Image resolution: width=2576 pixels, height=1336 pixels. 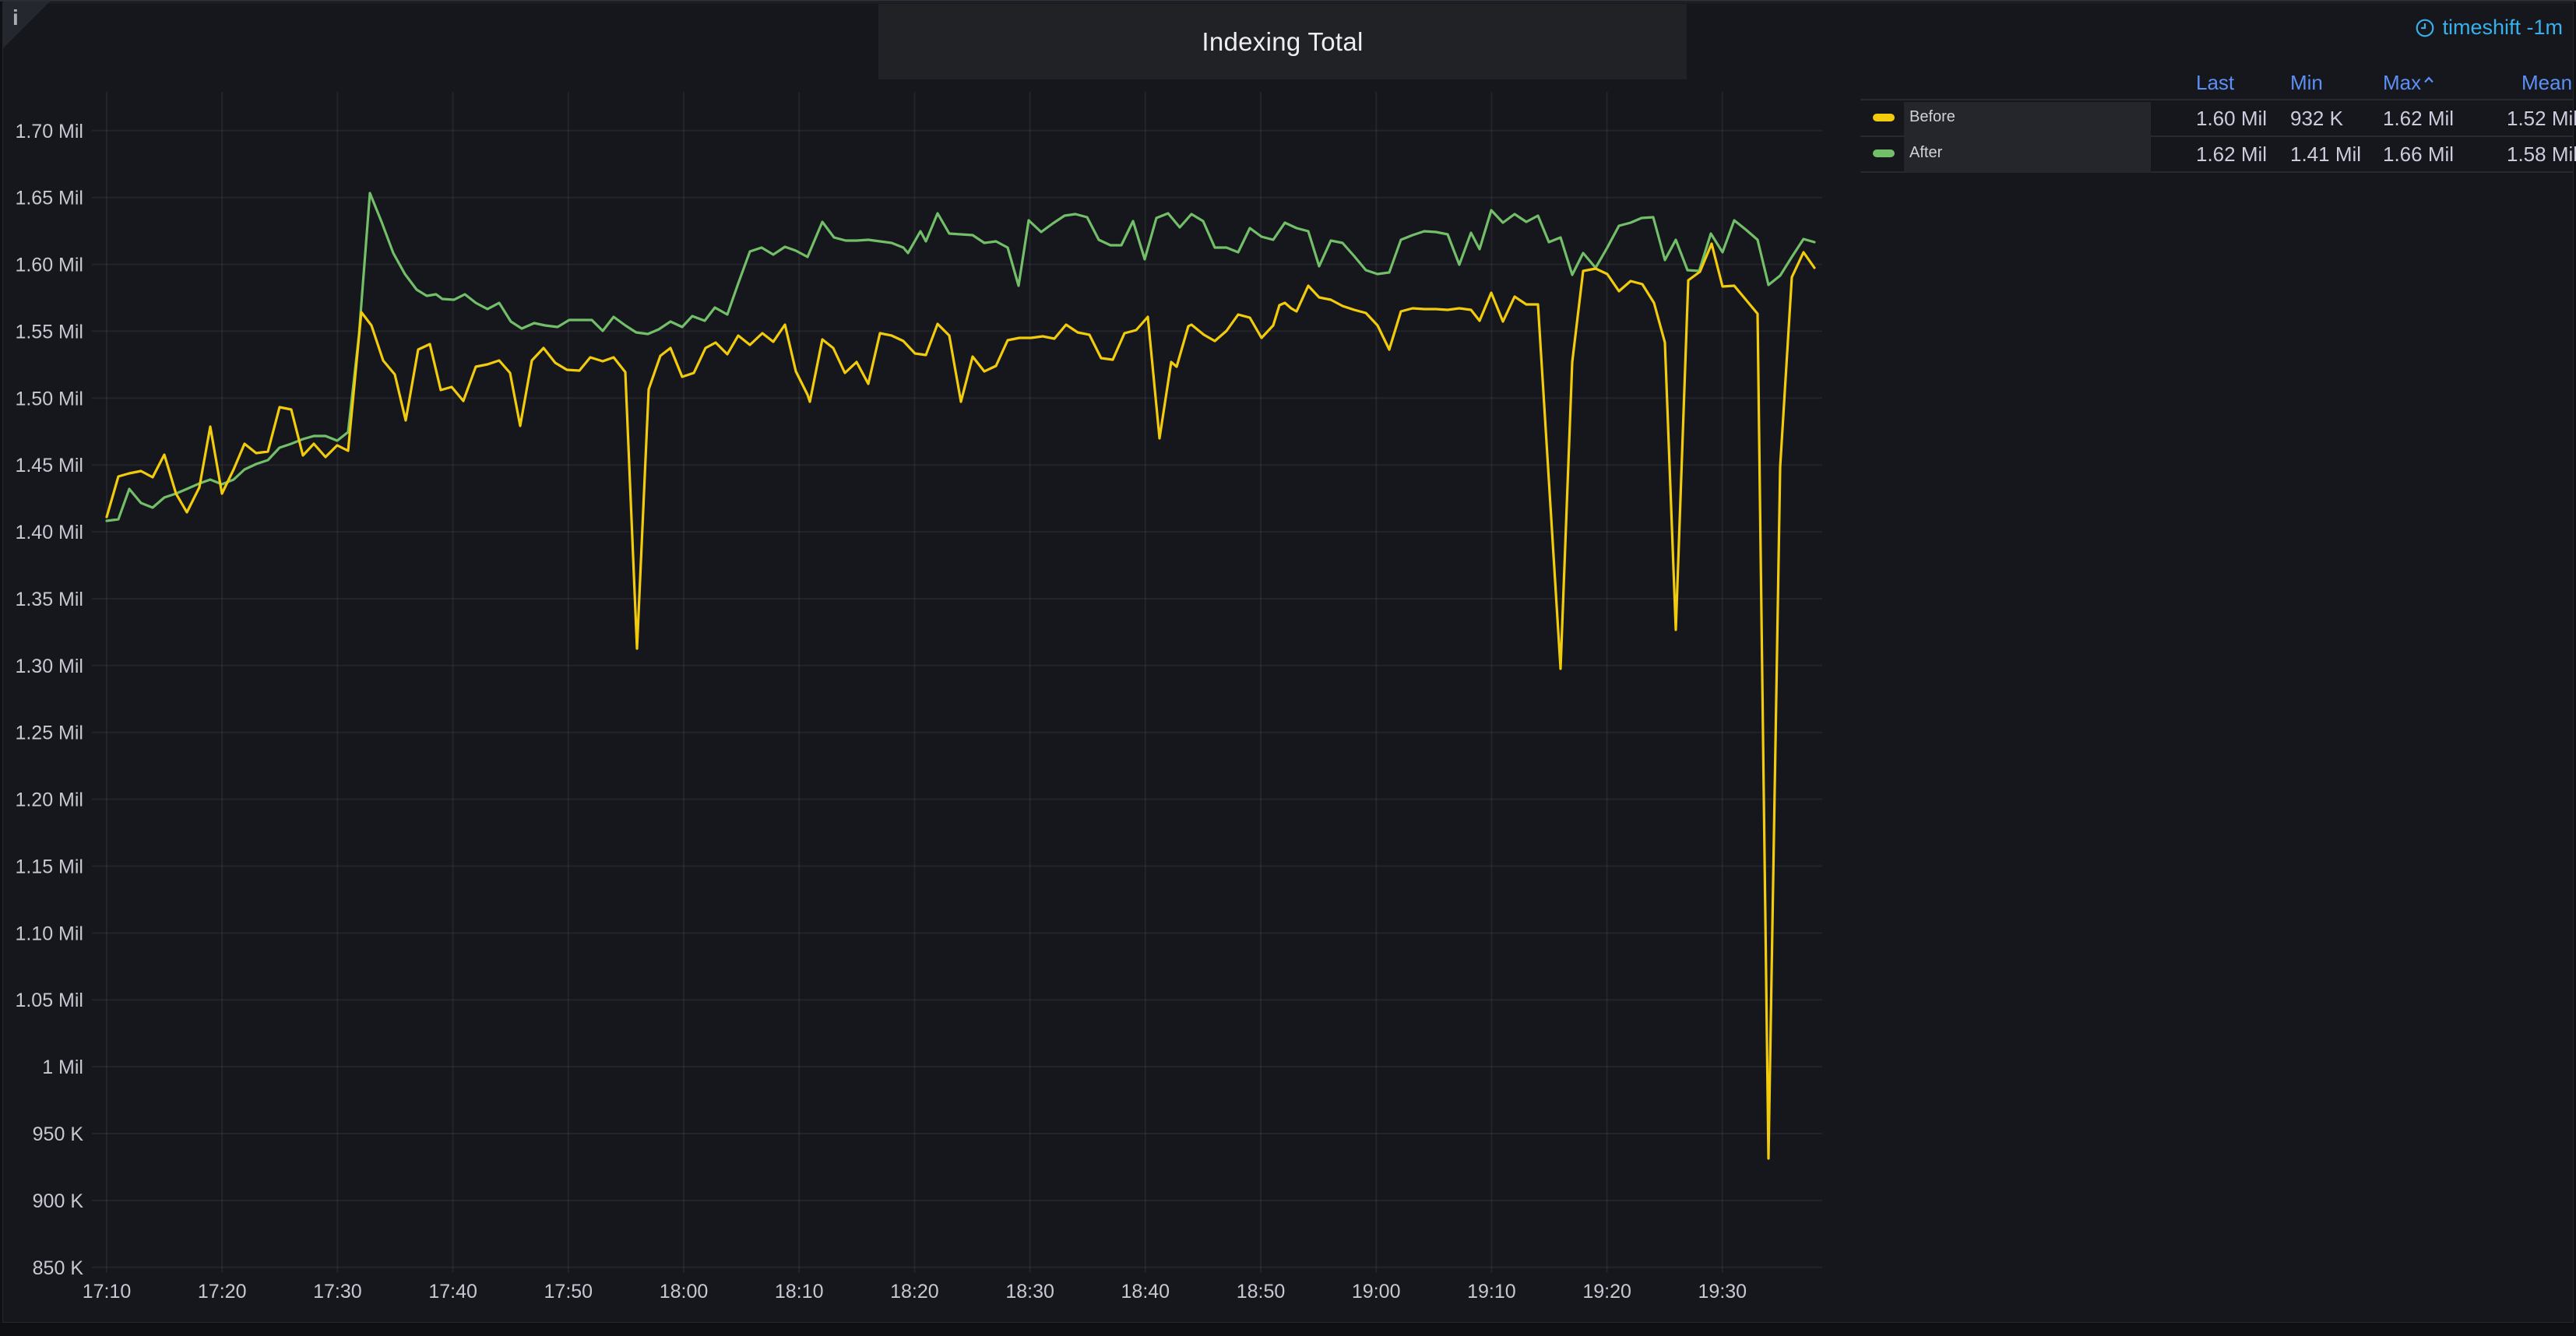 I want to click on svg-text: 1.05 Mil, so click(x=49, y=1000).